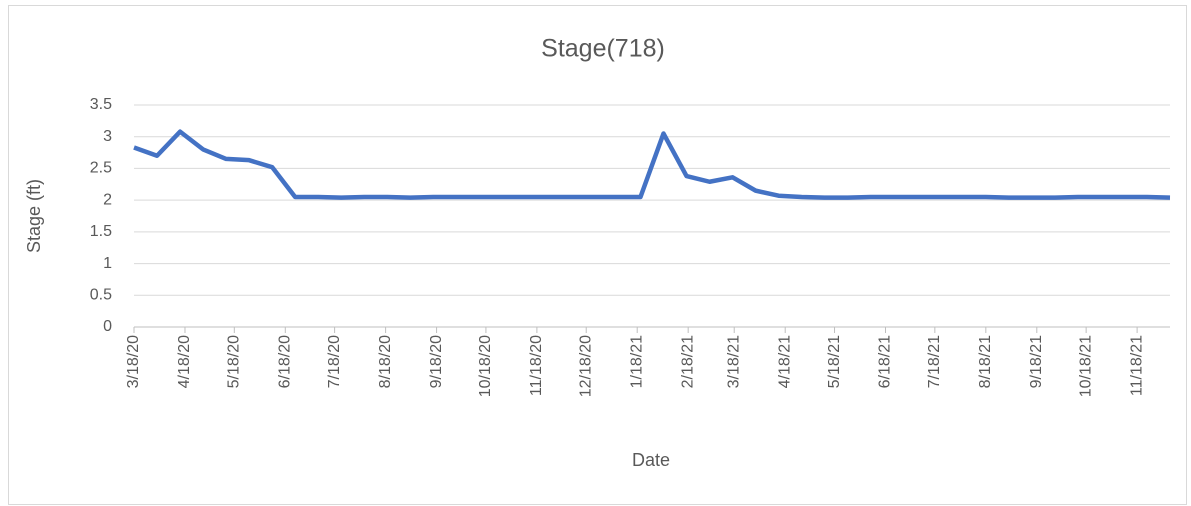 The height and width of the screenshot is (506, 1191). I want to click on x-tick-label: 2/18/21, so click(687, 361).